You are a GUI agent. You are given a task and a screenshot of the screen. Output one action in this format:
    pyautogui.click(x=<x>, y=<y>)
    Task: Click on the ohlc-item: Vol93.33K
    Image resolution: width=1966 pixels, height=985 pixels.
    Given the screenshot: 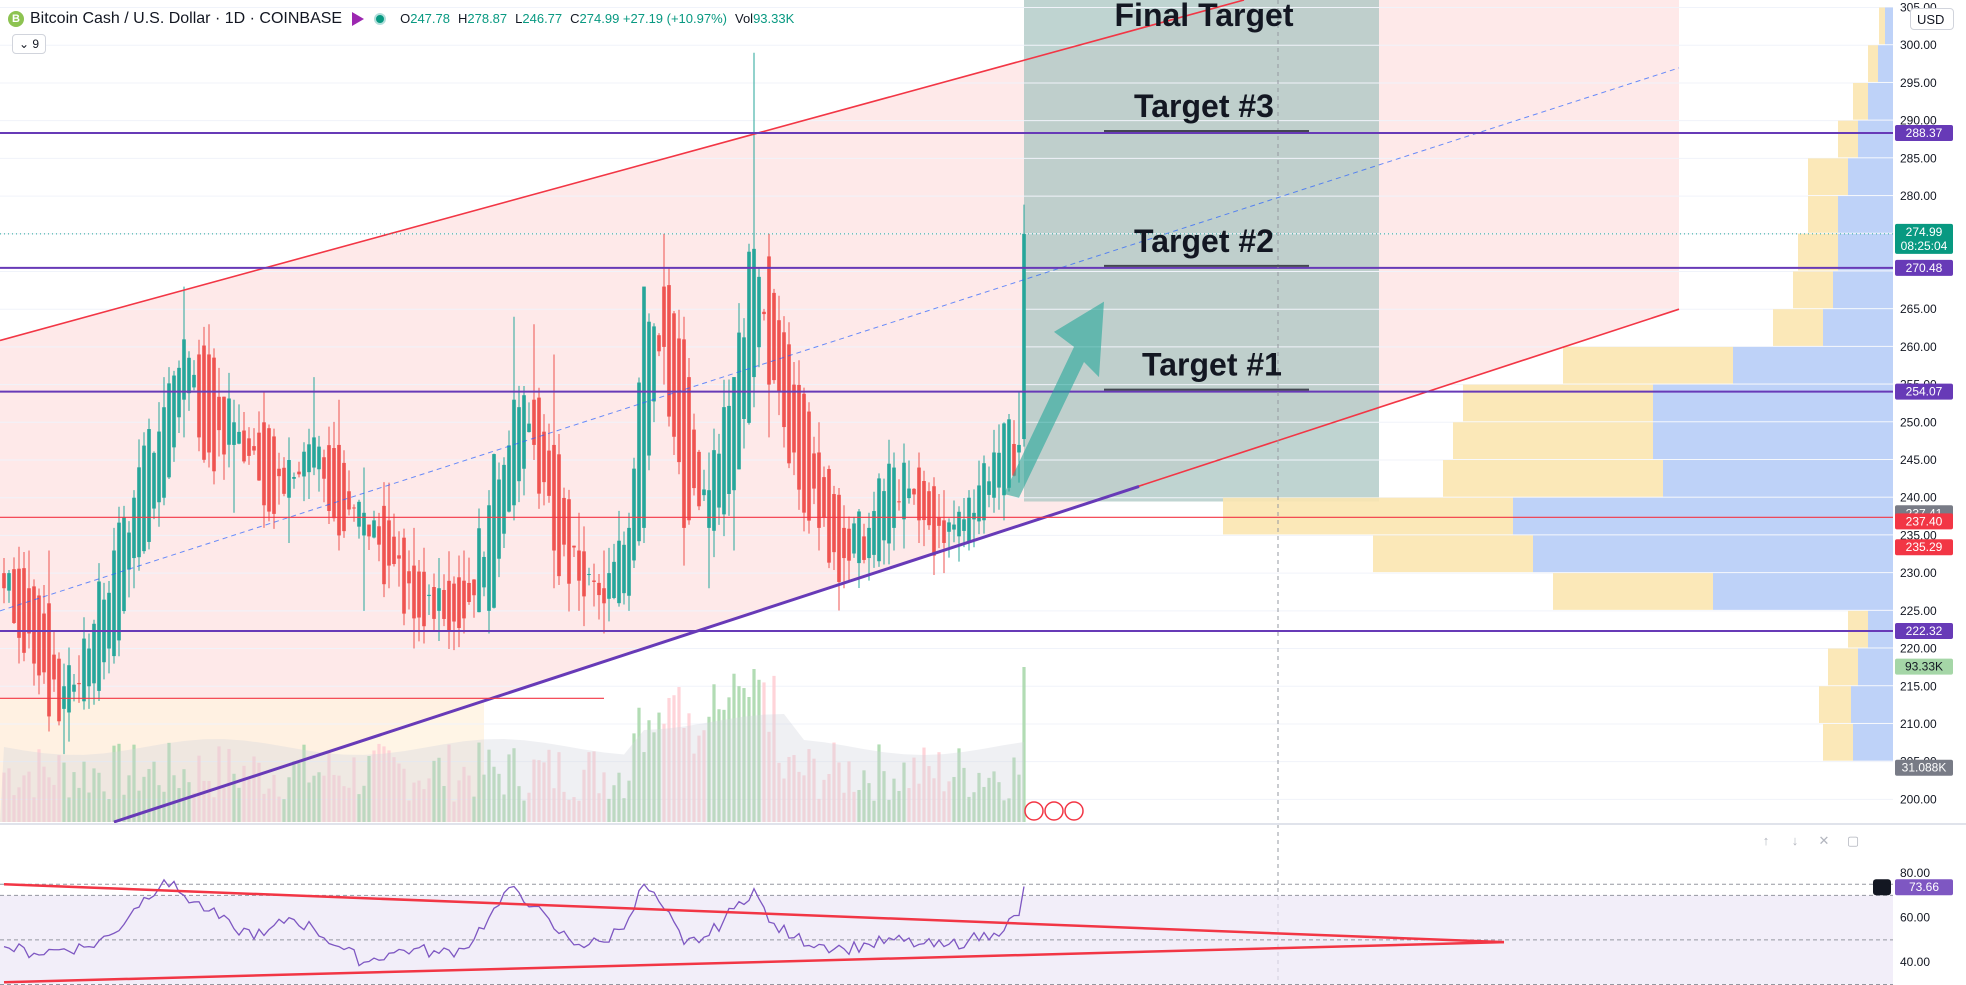 What is the action you would take?
    pyautogui.click(x=764, y=18)
    